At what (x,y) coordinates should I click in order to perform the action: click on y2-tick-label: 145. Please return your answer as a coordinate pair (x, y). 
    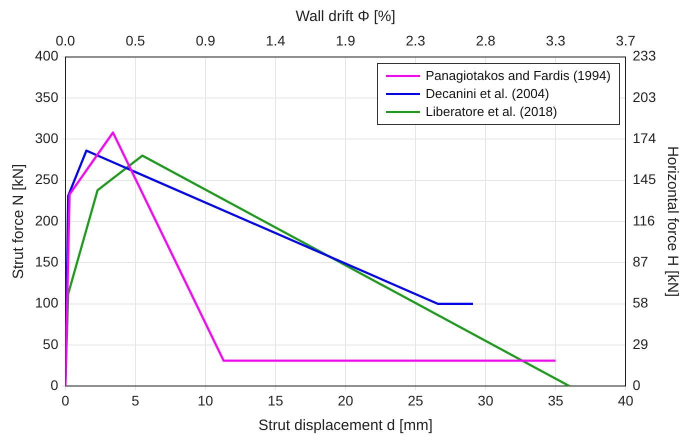
    Looking at the image, I should click on (644, 179).